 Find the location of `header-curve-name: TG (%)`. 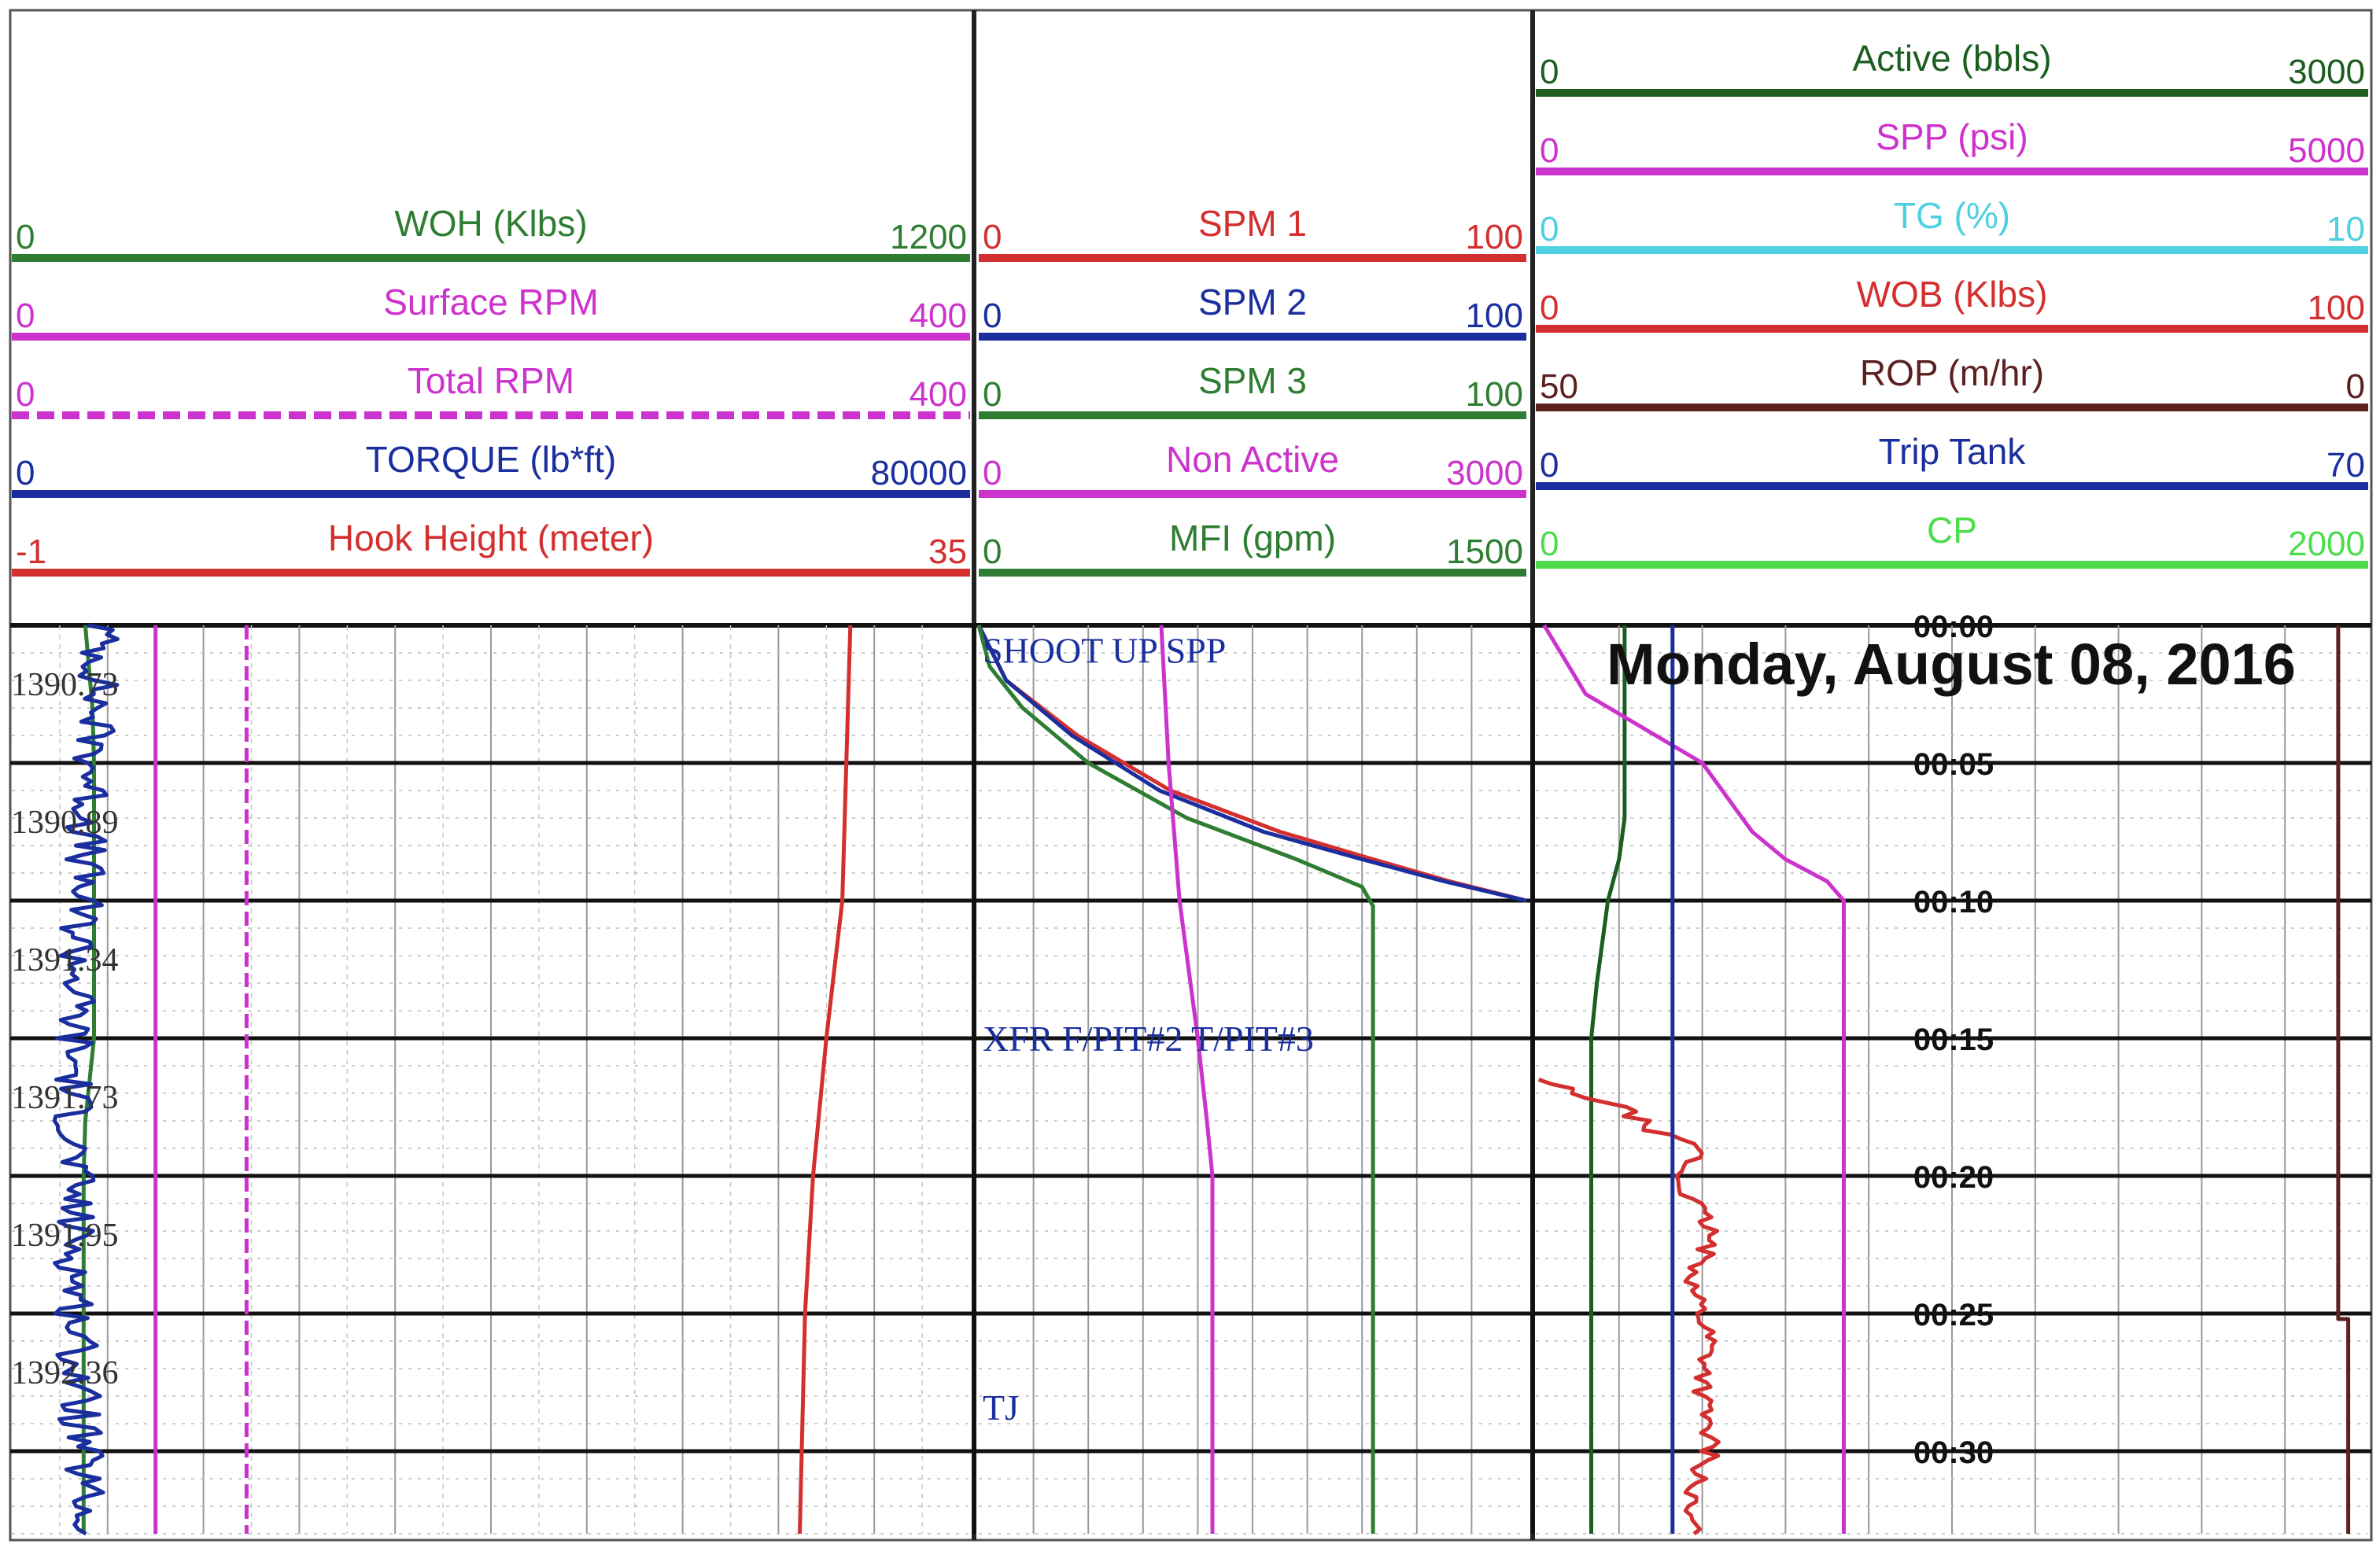

header-curve-name: TG (%) is located at coordinates (1952, 215).